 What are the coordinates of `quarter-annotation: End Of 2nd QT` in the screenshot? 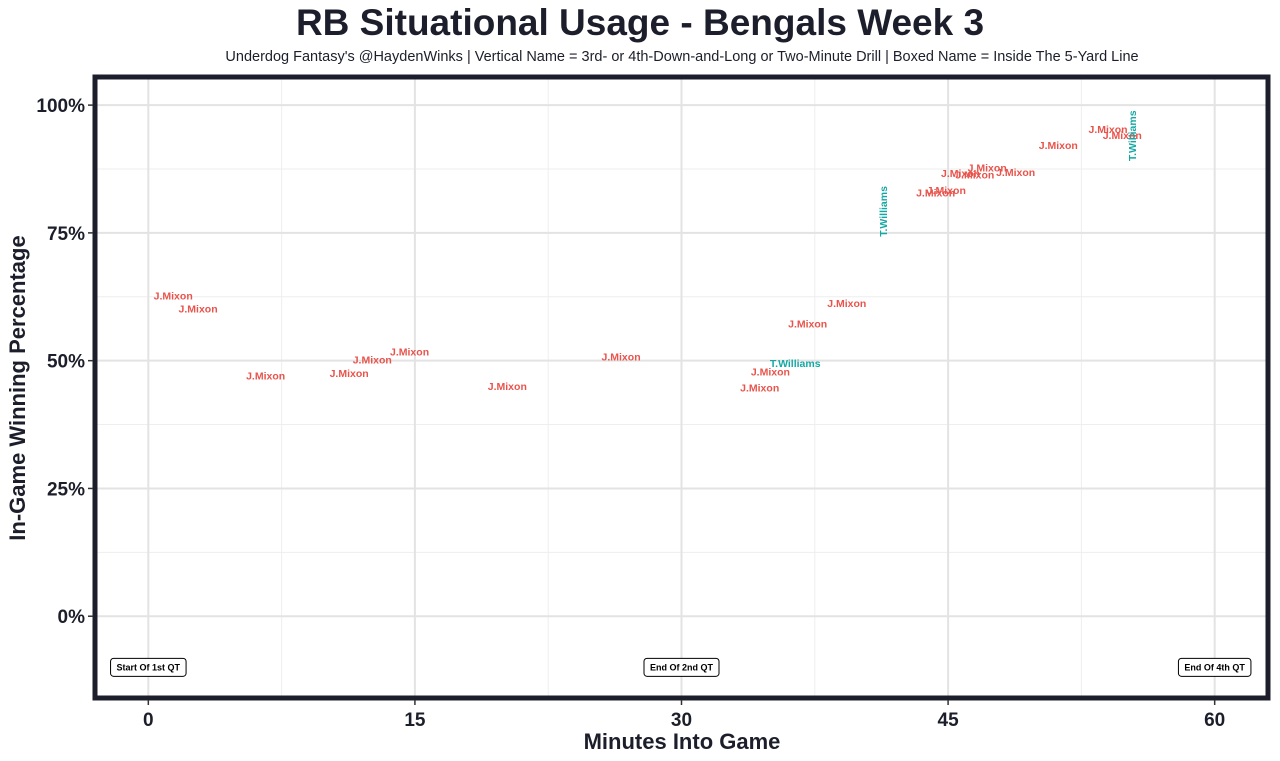 It's located at (681, 667).